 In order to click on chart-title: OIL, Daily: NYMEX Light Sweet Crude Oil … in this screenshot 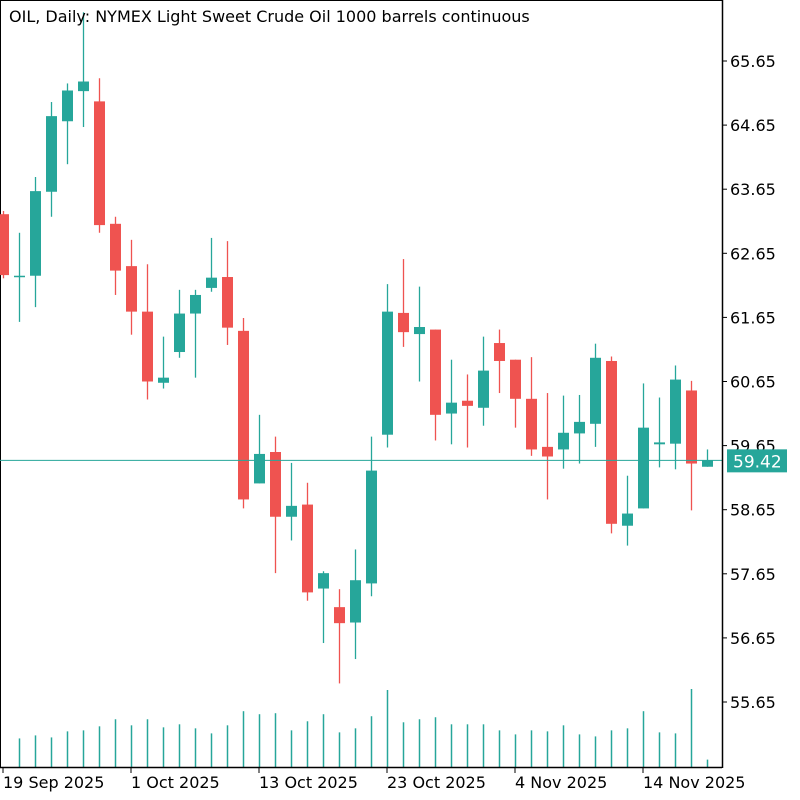, I will do `click(269, 16)`.